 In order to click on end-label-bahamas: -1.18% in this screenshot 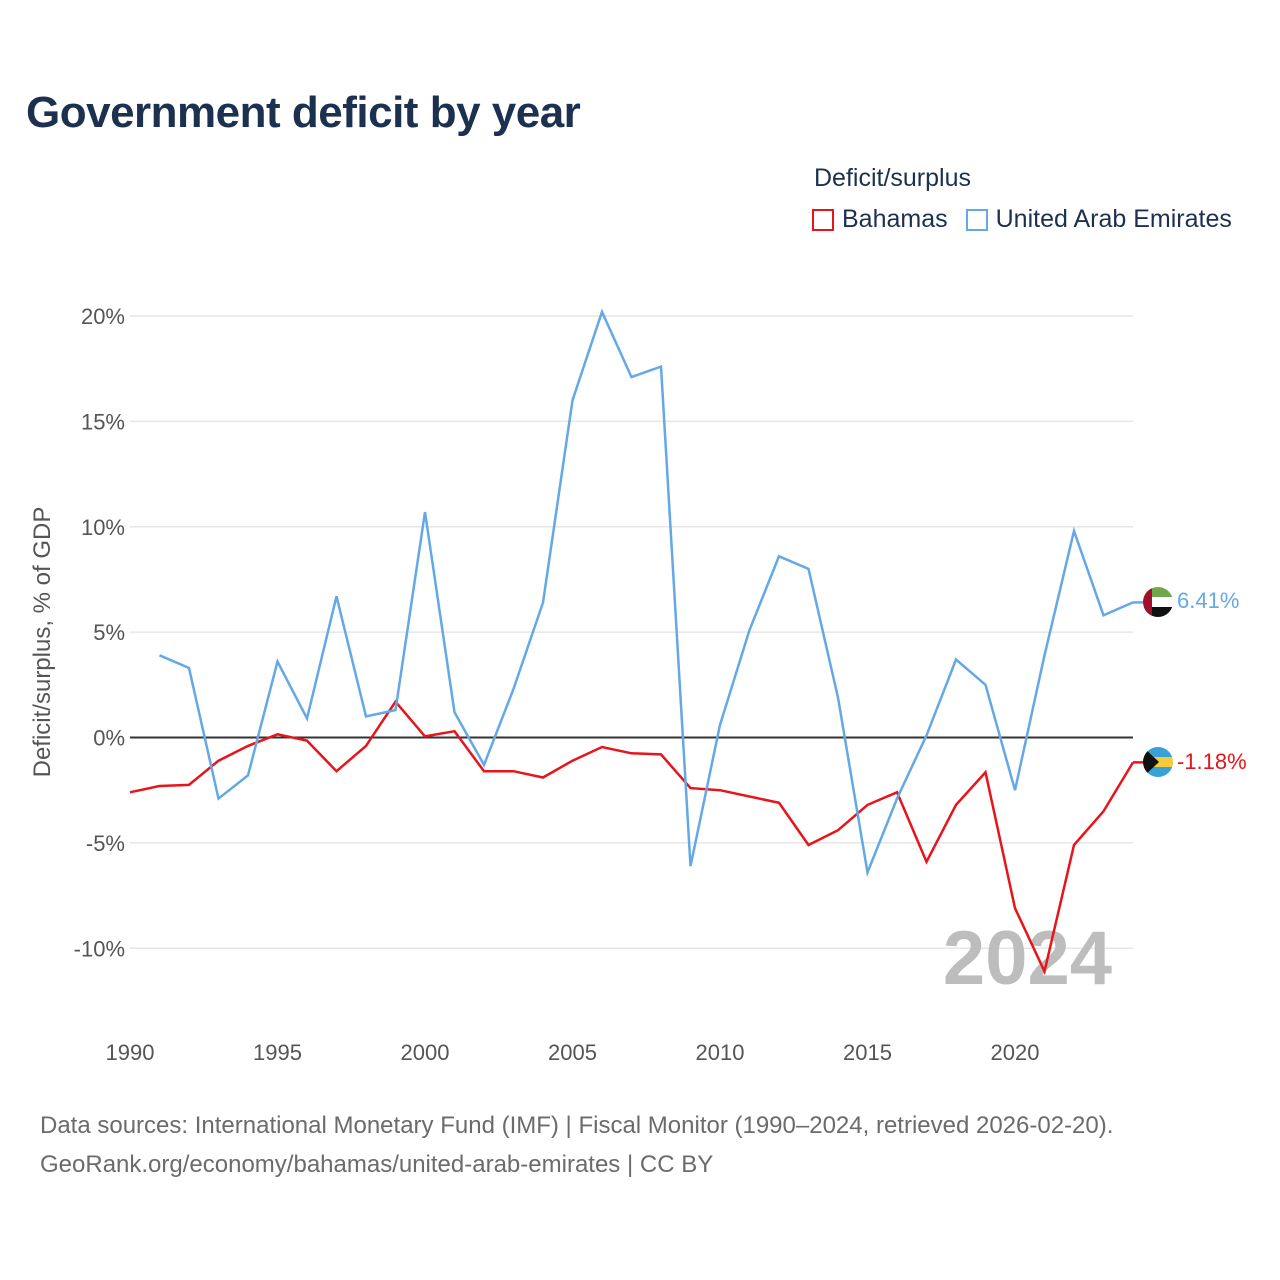, I will do `click(1212, 761)`.